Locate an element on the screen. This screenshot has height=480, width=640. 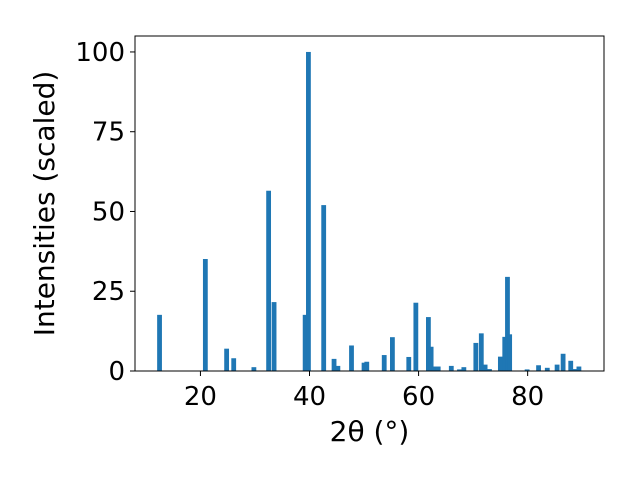
x-tick-label: 60 is located at coordinates (418, 397).